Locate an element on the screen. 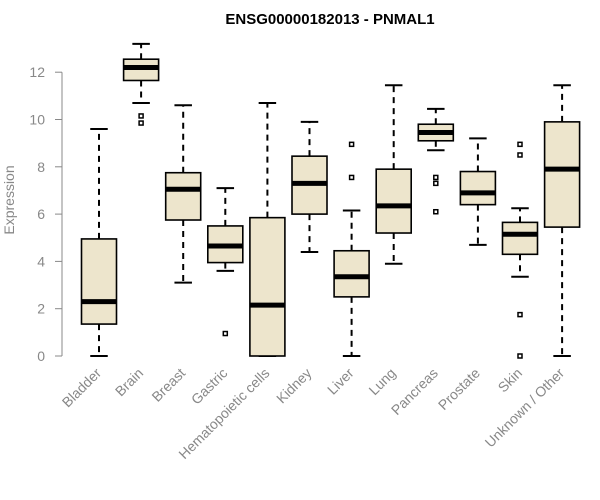 The image size is (600, 500). category-label: Prostate is located at coordinates (459, 389).